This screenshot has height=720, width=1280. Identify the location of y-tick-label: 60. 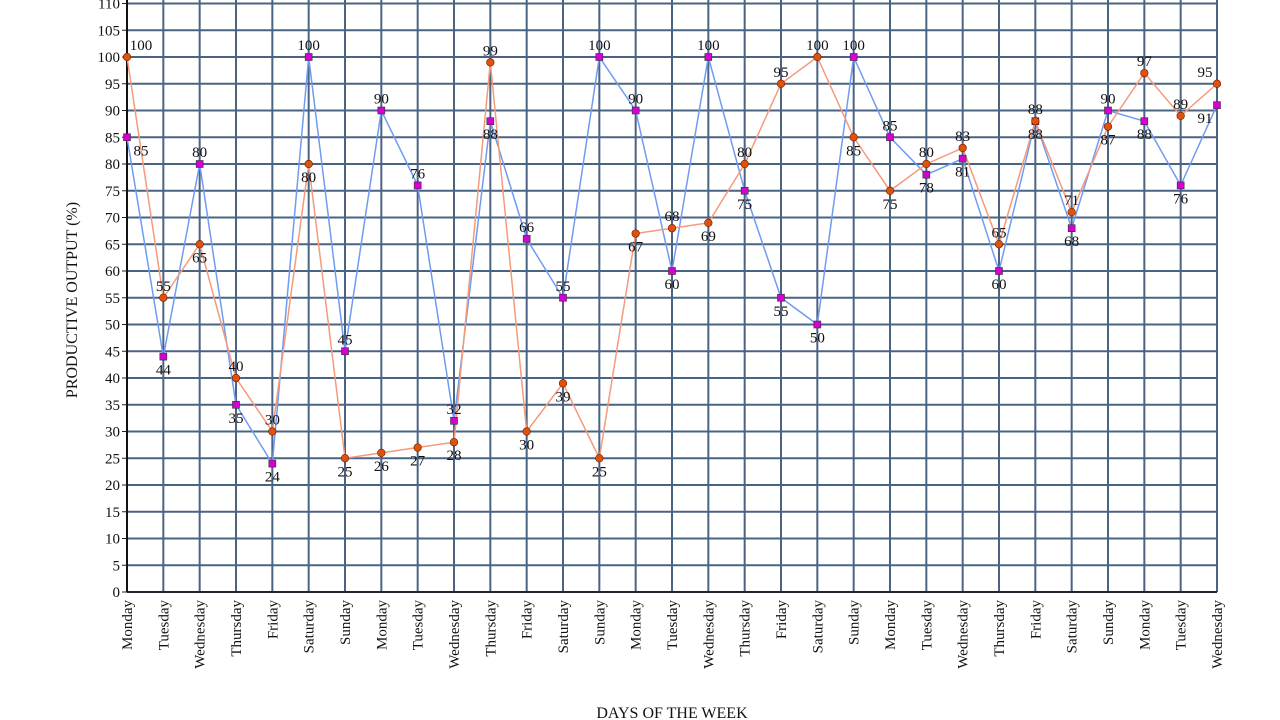
(112, 272).